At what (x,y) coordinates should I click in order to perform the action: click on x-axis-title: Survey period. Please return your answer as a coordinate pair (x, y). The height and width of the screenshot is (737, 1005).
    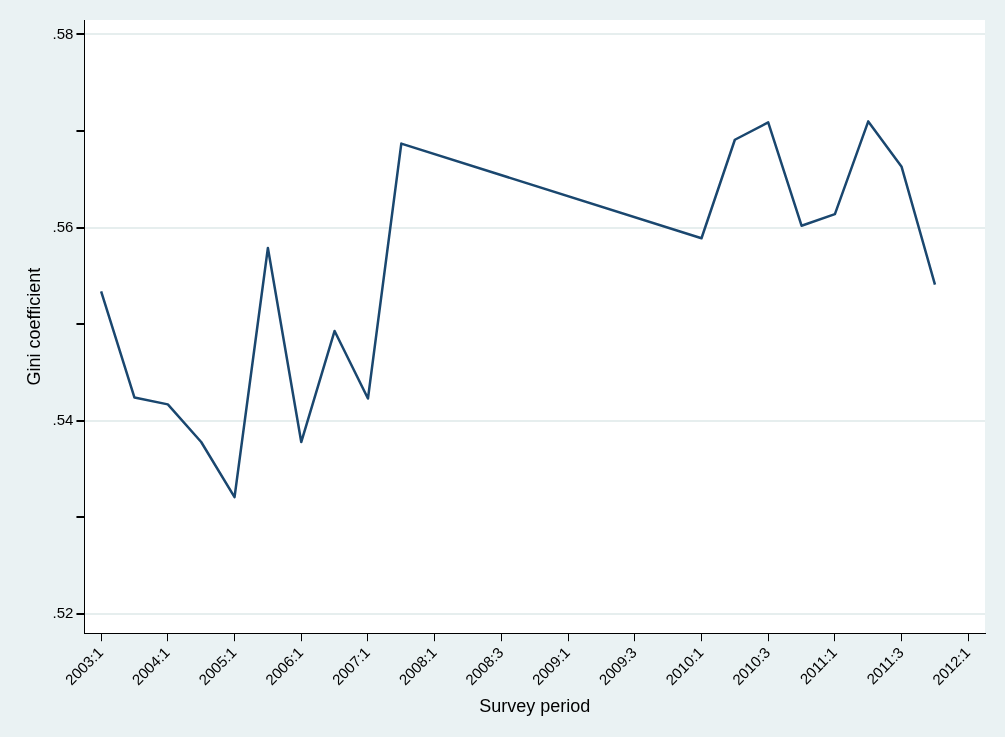
    Looking at the image, I should click on (535, 706).